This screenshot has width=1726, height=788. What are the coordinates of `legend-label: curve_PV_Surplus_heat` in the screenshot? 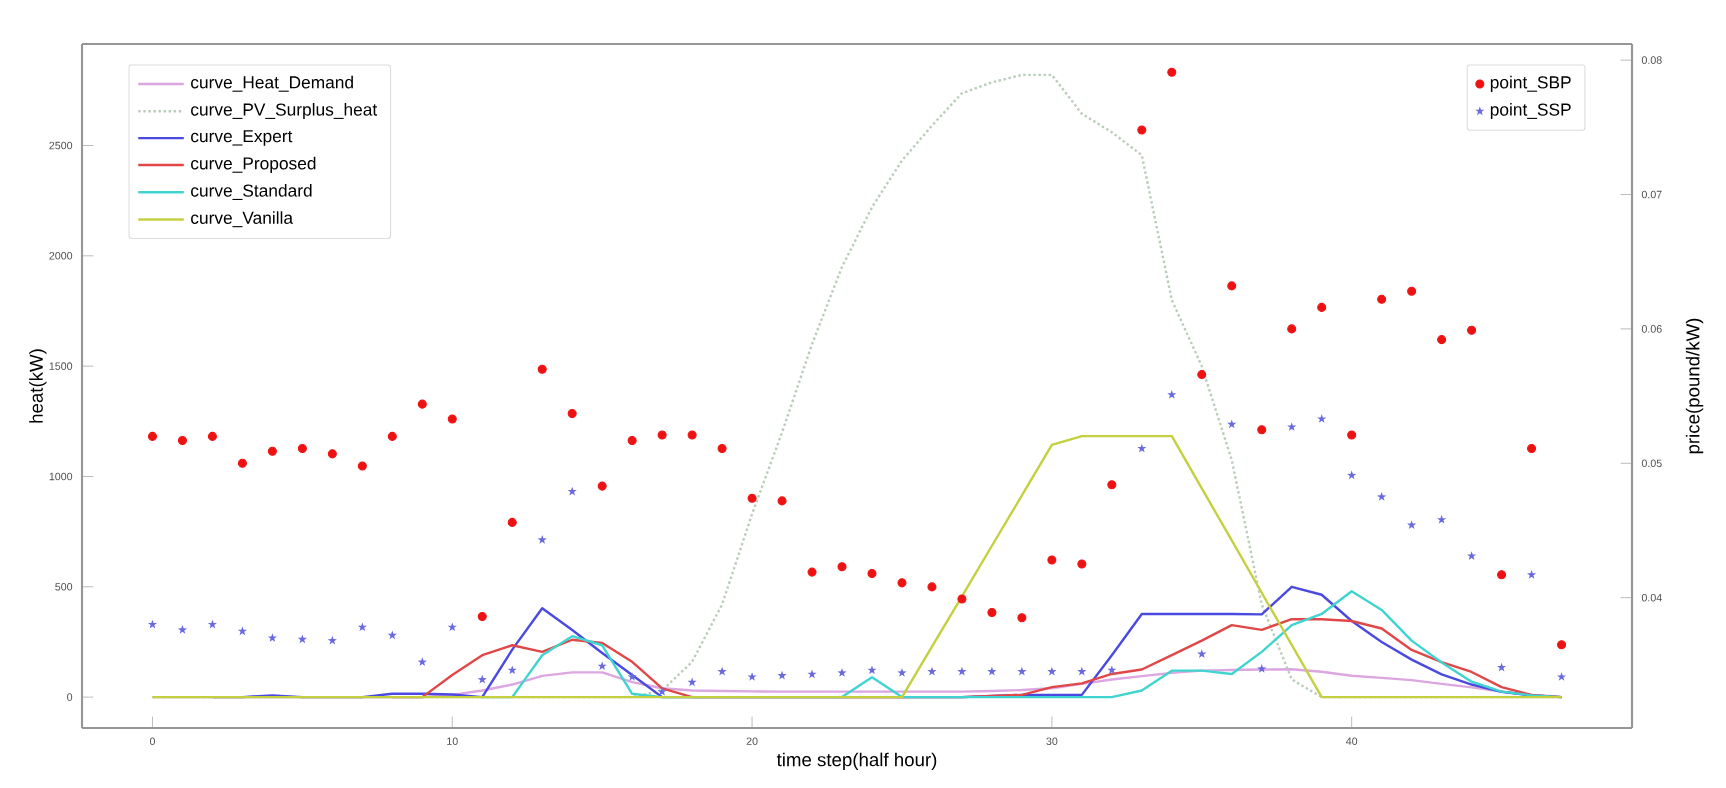 It's located at (284, 111).